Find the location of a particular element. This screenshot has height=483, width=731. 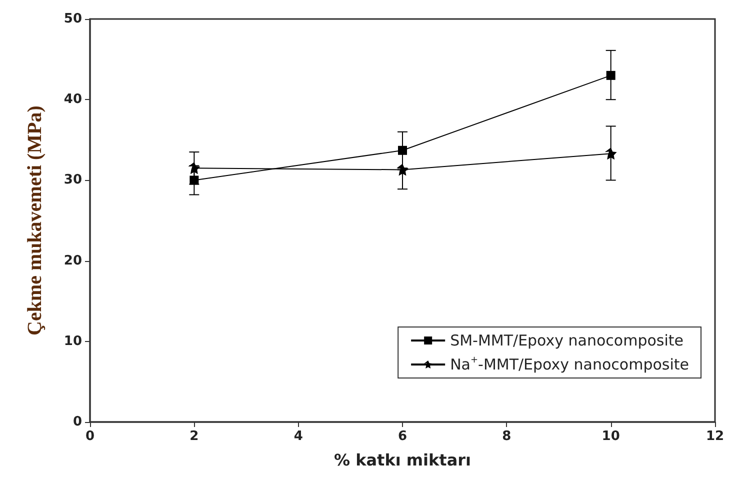

y-tick-label: 40 is located at coordinates (73, 100).